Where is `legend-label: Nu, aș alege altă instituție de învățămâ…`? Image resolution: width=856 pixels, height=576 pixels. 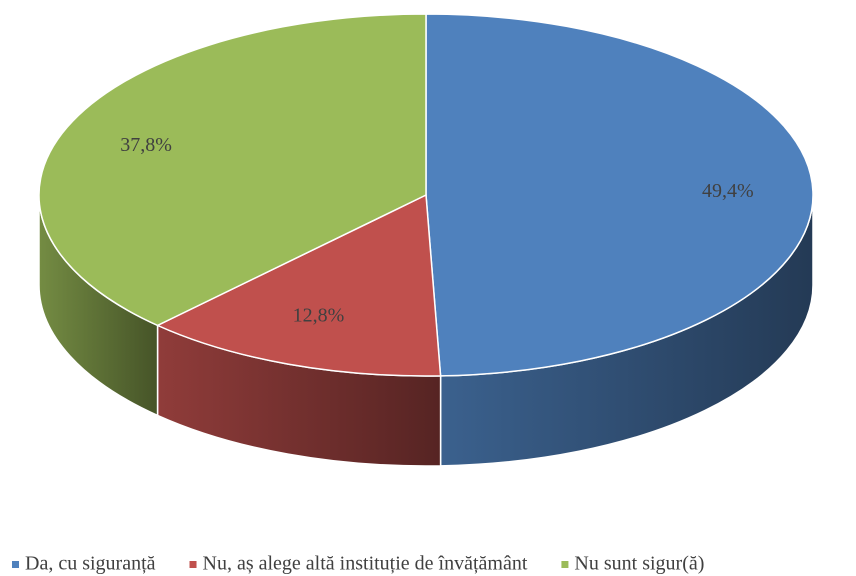 legend-label: Nu, aș alege altă instituție de învățămâ… is located at coordinates (365, 564).